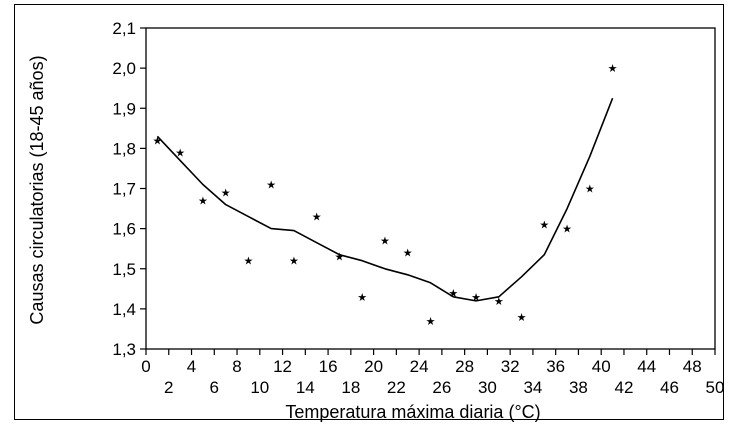 The image size is (739, 424). Describe the element at coordinates (669, 387) in the screenshot. I see `x-tick-label-lower: 46` at that location.